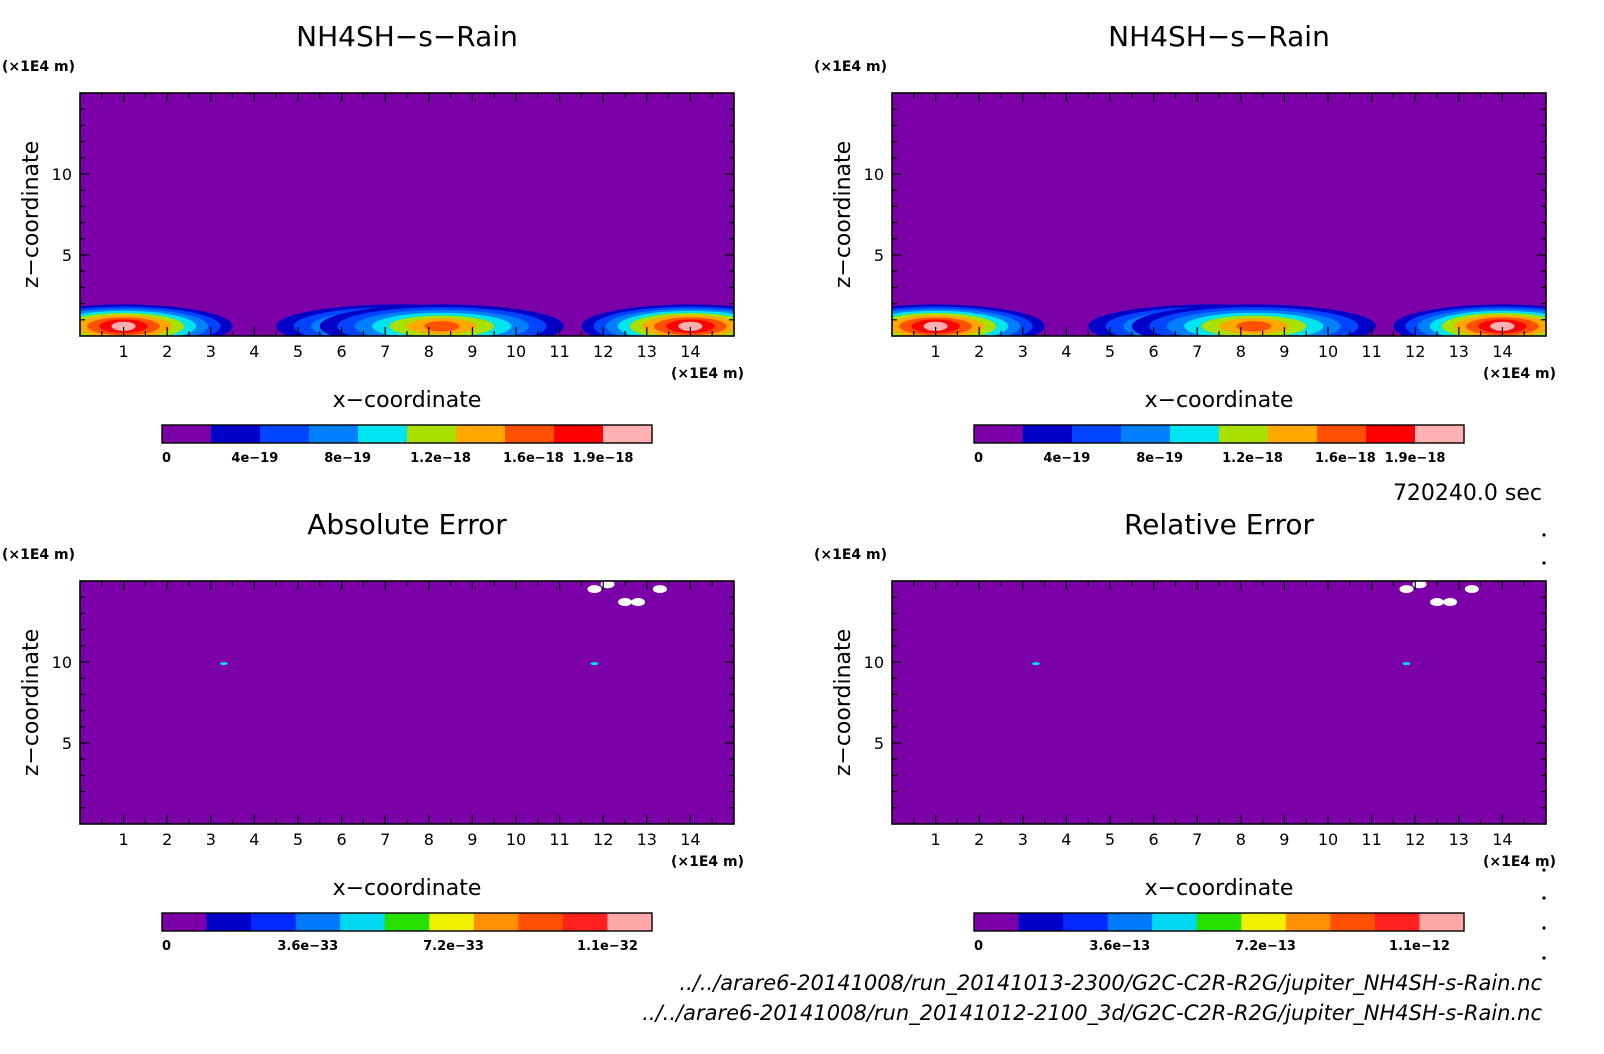 This screenshot has height=1054, width=1604. I want to click on contour-feature, so click(1253, 320).